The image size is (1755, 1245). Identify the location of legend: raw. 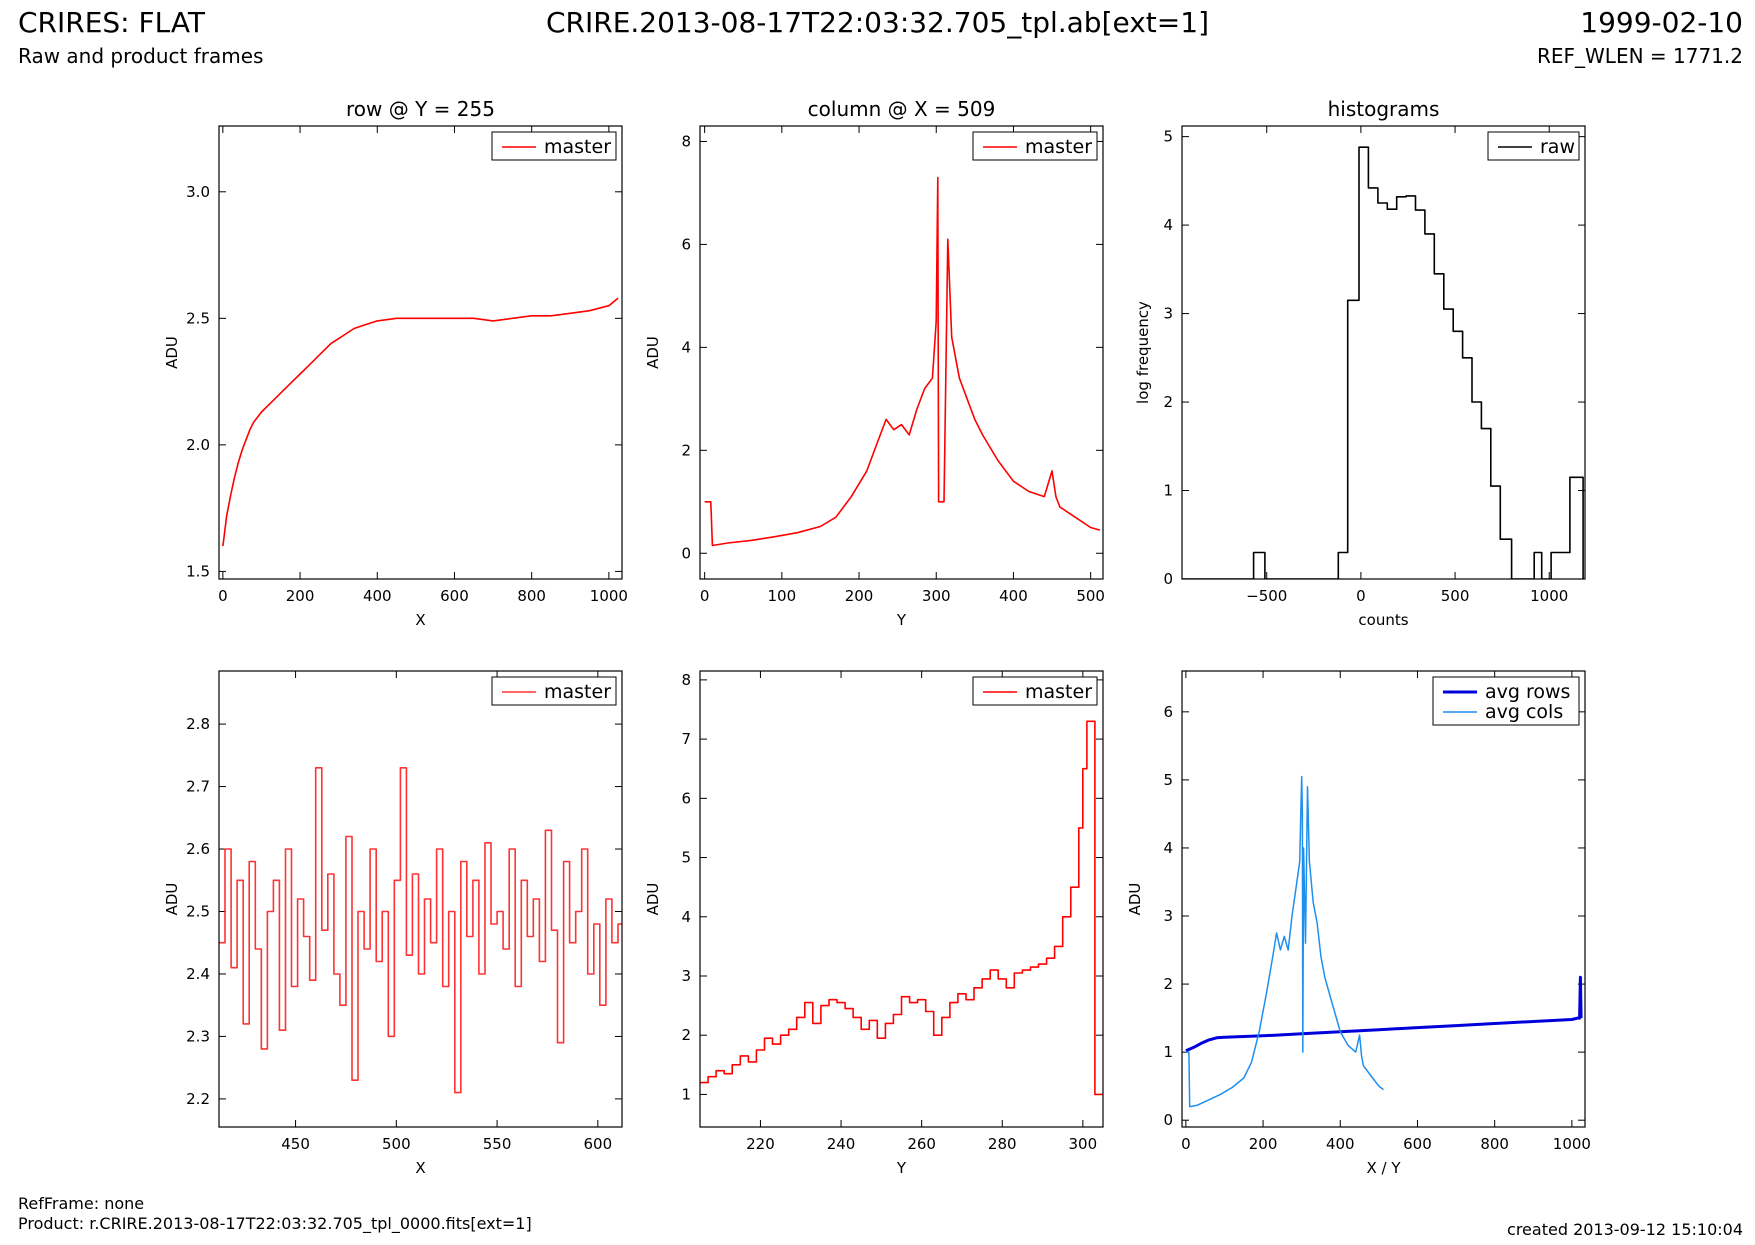
(1533, 146).